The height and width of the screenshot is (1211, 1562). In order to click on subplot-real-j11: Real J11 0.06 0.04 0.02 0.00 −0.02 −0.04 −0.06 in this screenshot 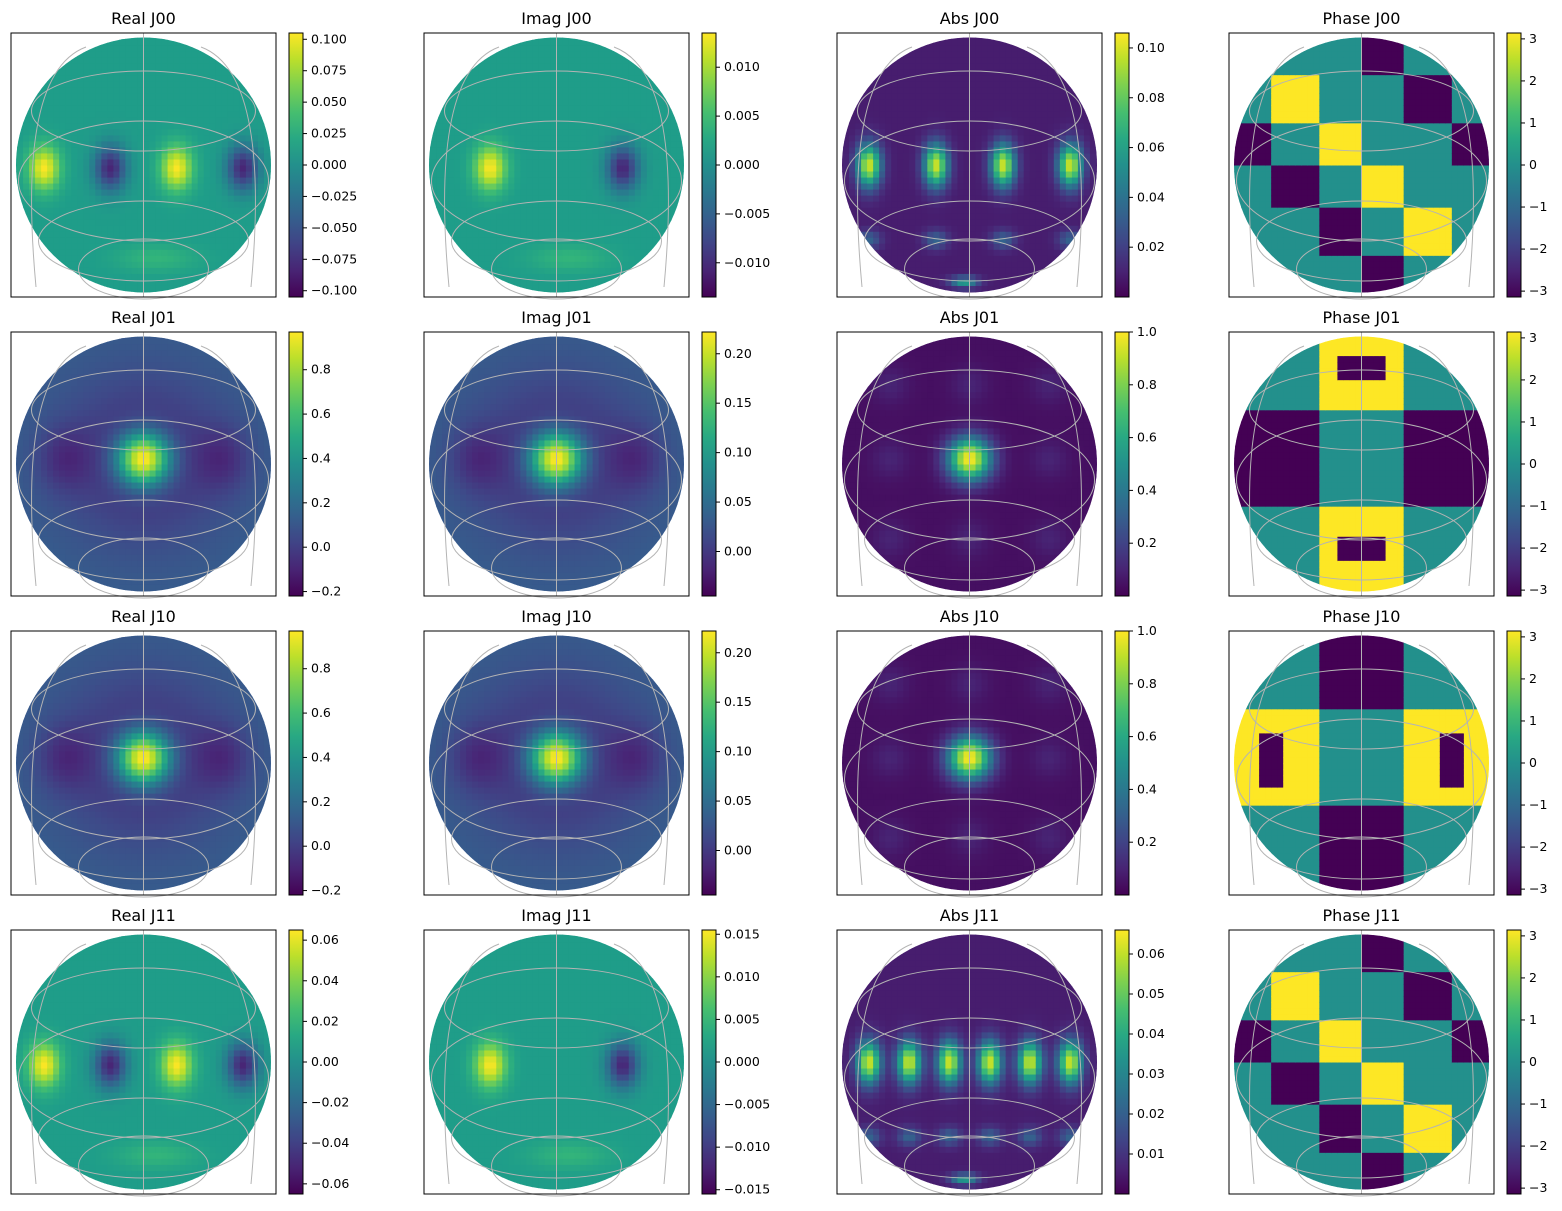, I will do `click(179, 1051)`.